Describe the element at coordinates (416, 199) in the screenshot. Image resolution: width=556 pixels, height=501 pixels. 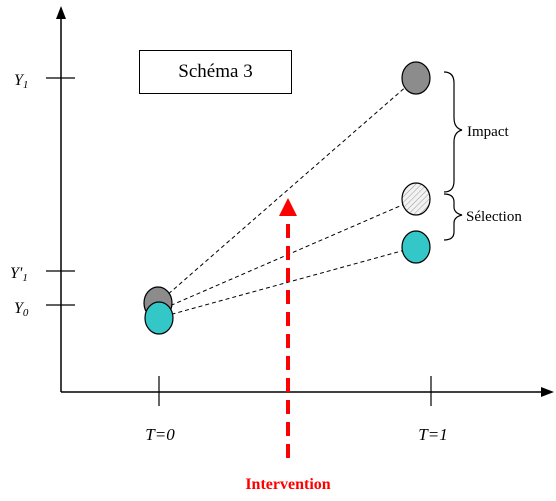
I see `point-hatched-t1` at that location.